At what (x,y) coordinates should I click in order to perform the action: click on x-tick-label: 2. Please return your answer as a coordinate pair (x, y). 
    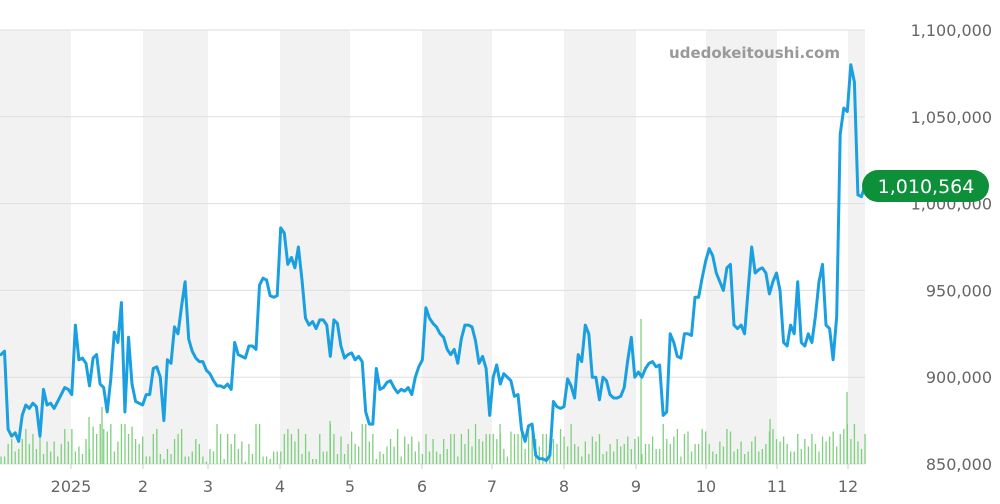
    Looking at the image, I should click on (143, 486).